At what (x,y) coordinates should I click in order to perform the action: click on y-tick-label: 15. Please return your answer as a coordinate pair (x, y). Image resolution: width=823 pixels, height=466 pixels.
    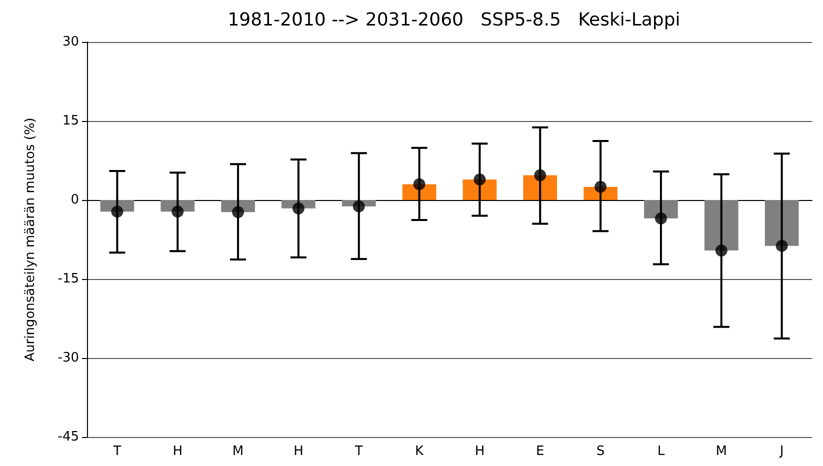
    Looking at the image, I should click on (70, 121).